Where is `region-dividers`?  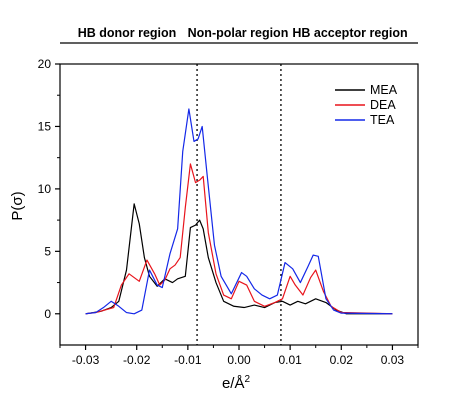 region-dividers is located at coordinates (239, 204).